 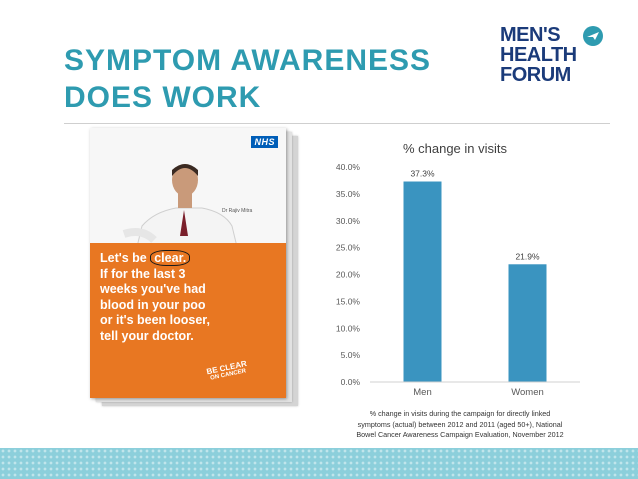 What do you see at coordinates (264, 142) in the screenshot?
I see `nhs-logo: NHS` at bounding box center [264, 142].